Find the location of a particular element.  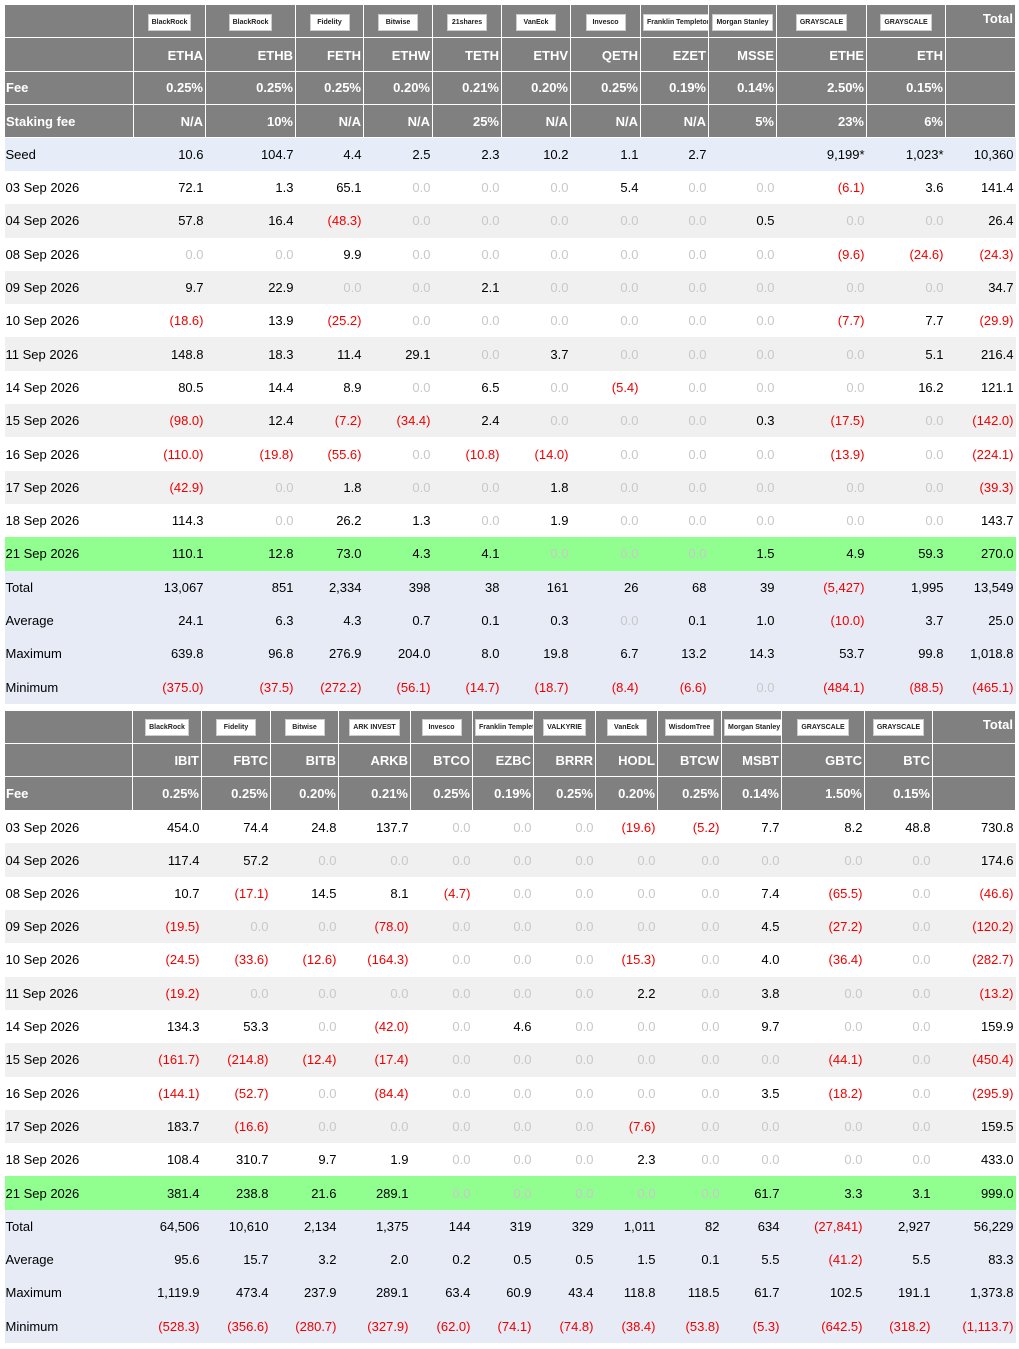

flow-cell: 289.1 is located at coordinates (374, 1193).